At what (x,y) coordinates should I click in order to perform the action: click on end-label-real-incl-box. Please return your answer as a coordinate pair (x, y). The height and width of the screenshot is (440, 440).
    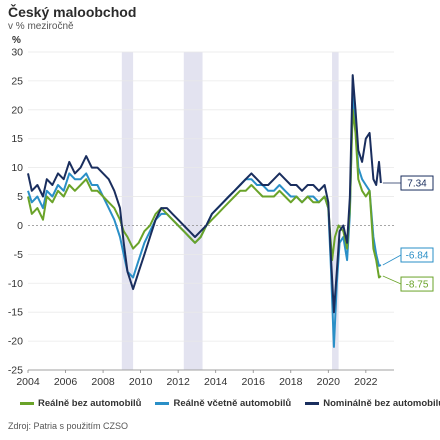
    Looking at the image, I should click on (417, 255).